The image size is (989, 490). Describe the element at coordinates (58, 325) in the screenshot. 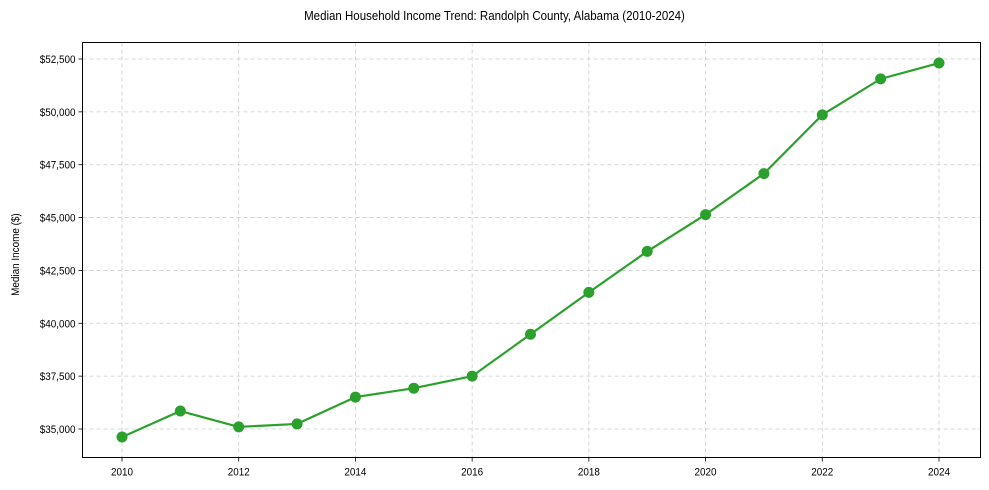

I see `y-tick-label: $40,000` at that location.